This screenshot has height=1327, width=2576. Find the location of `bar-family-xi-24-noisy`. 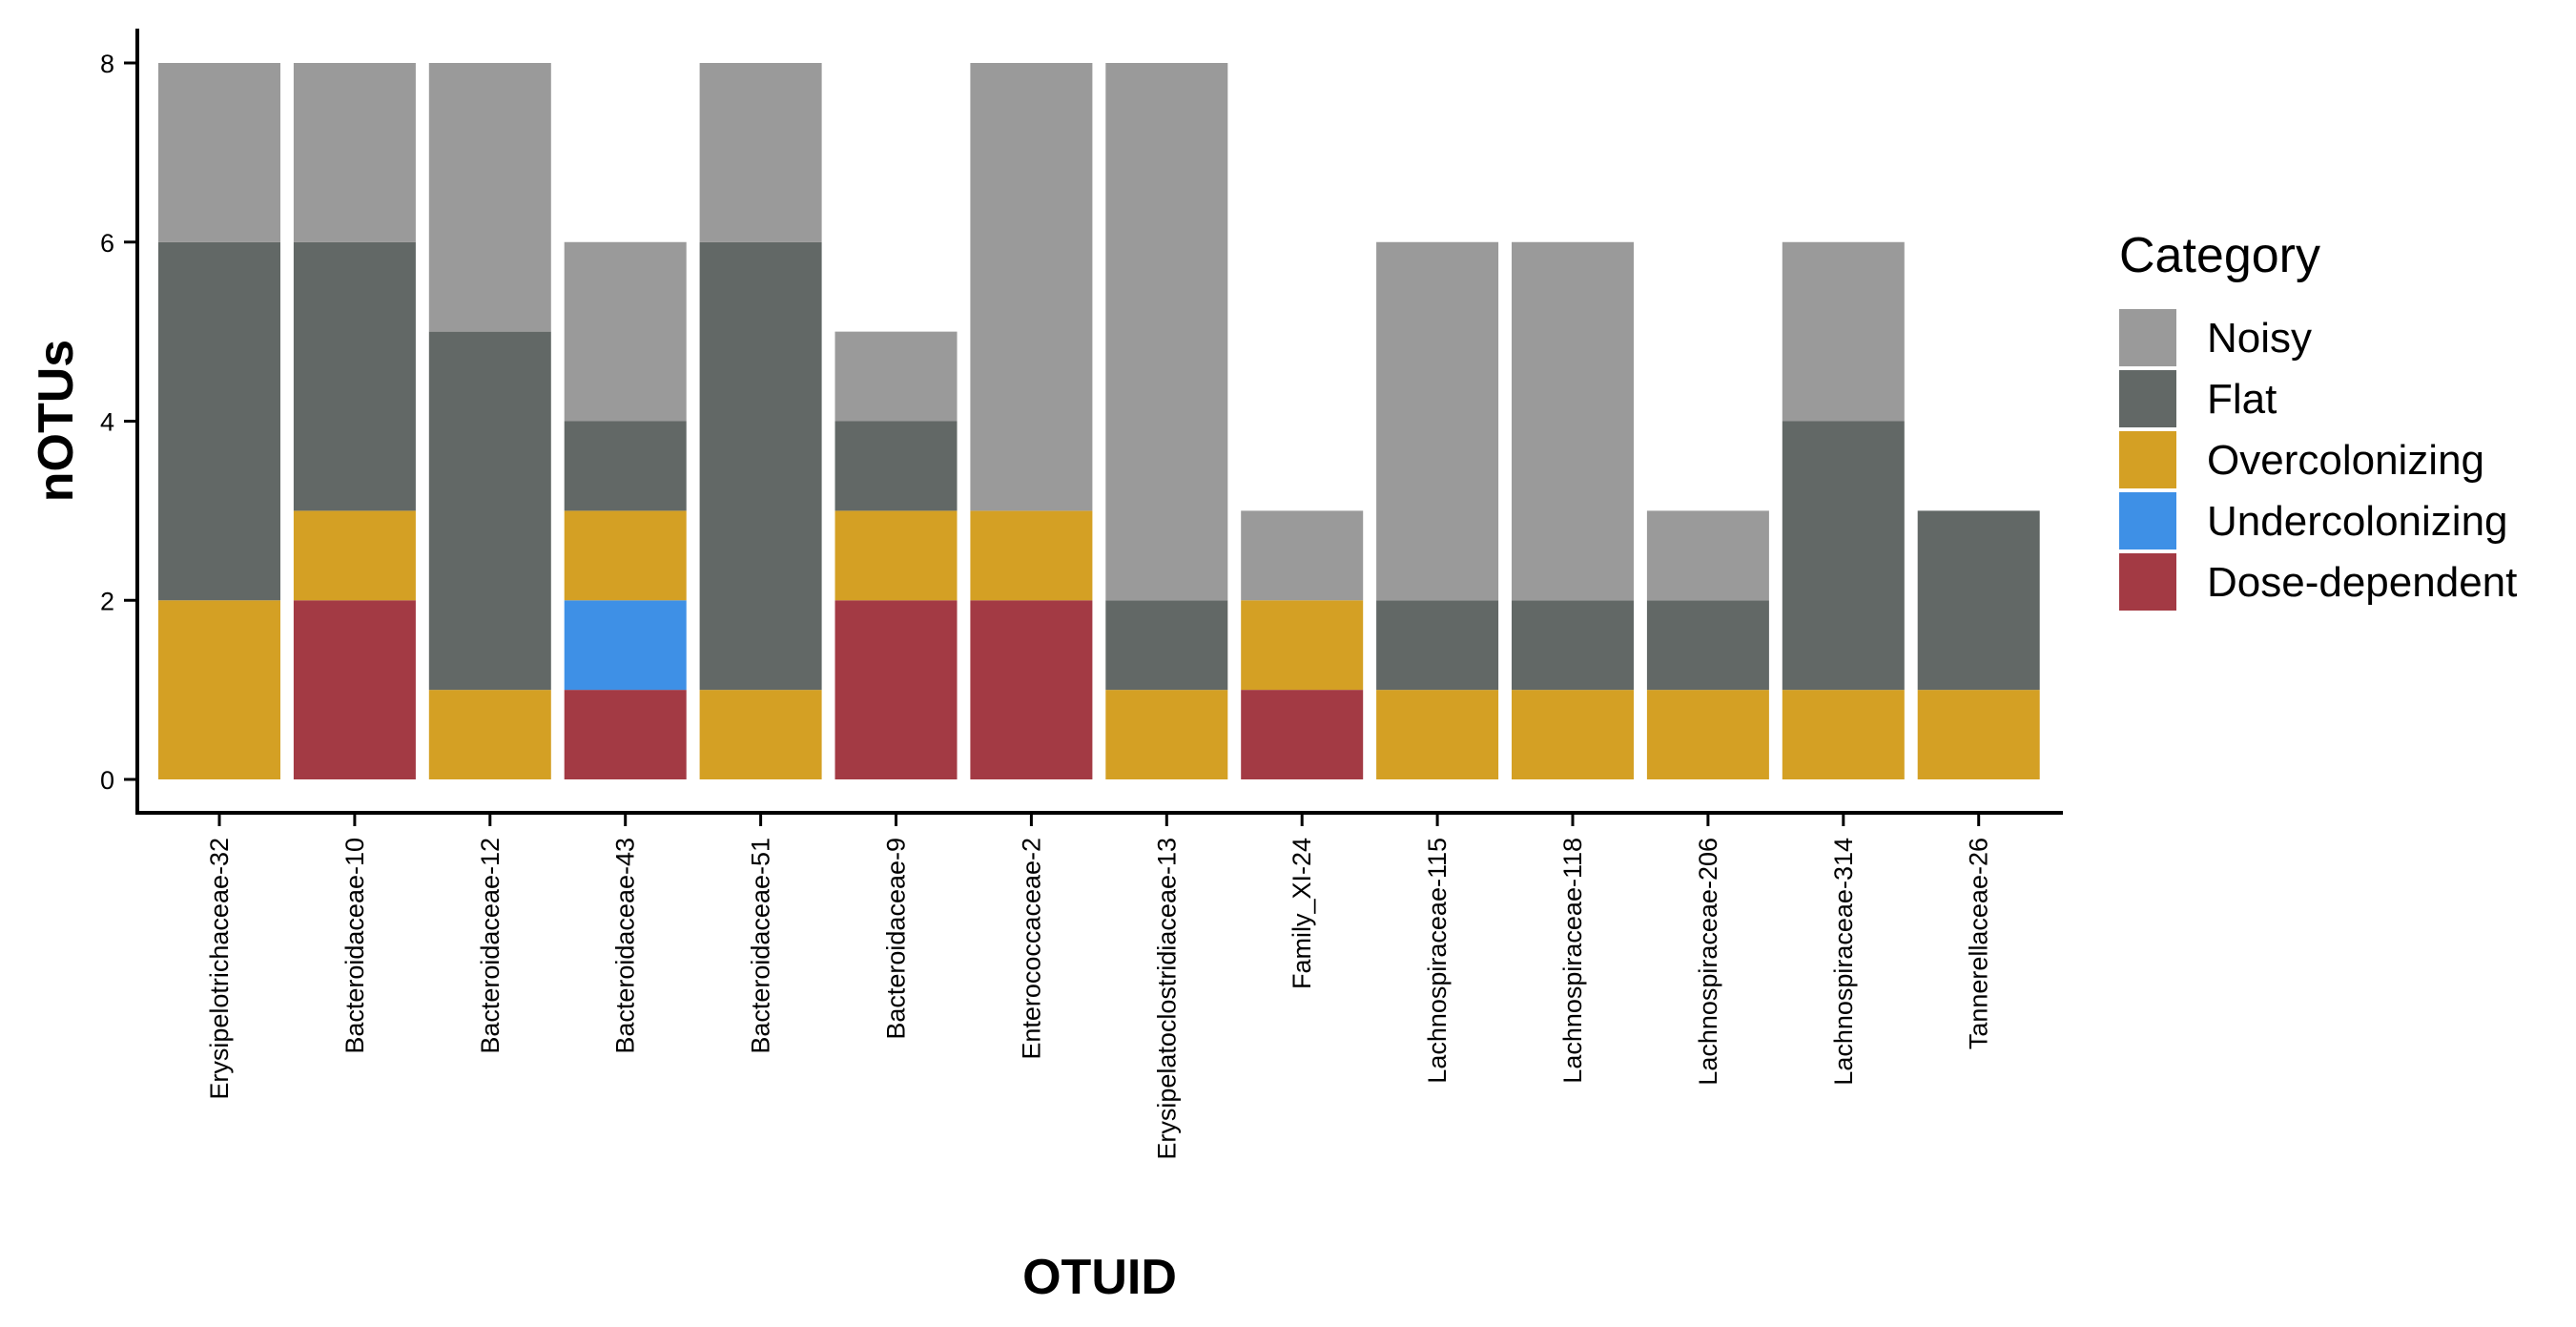

bar-family-xi-24-noisy is located at coordinates (1302, 556).